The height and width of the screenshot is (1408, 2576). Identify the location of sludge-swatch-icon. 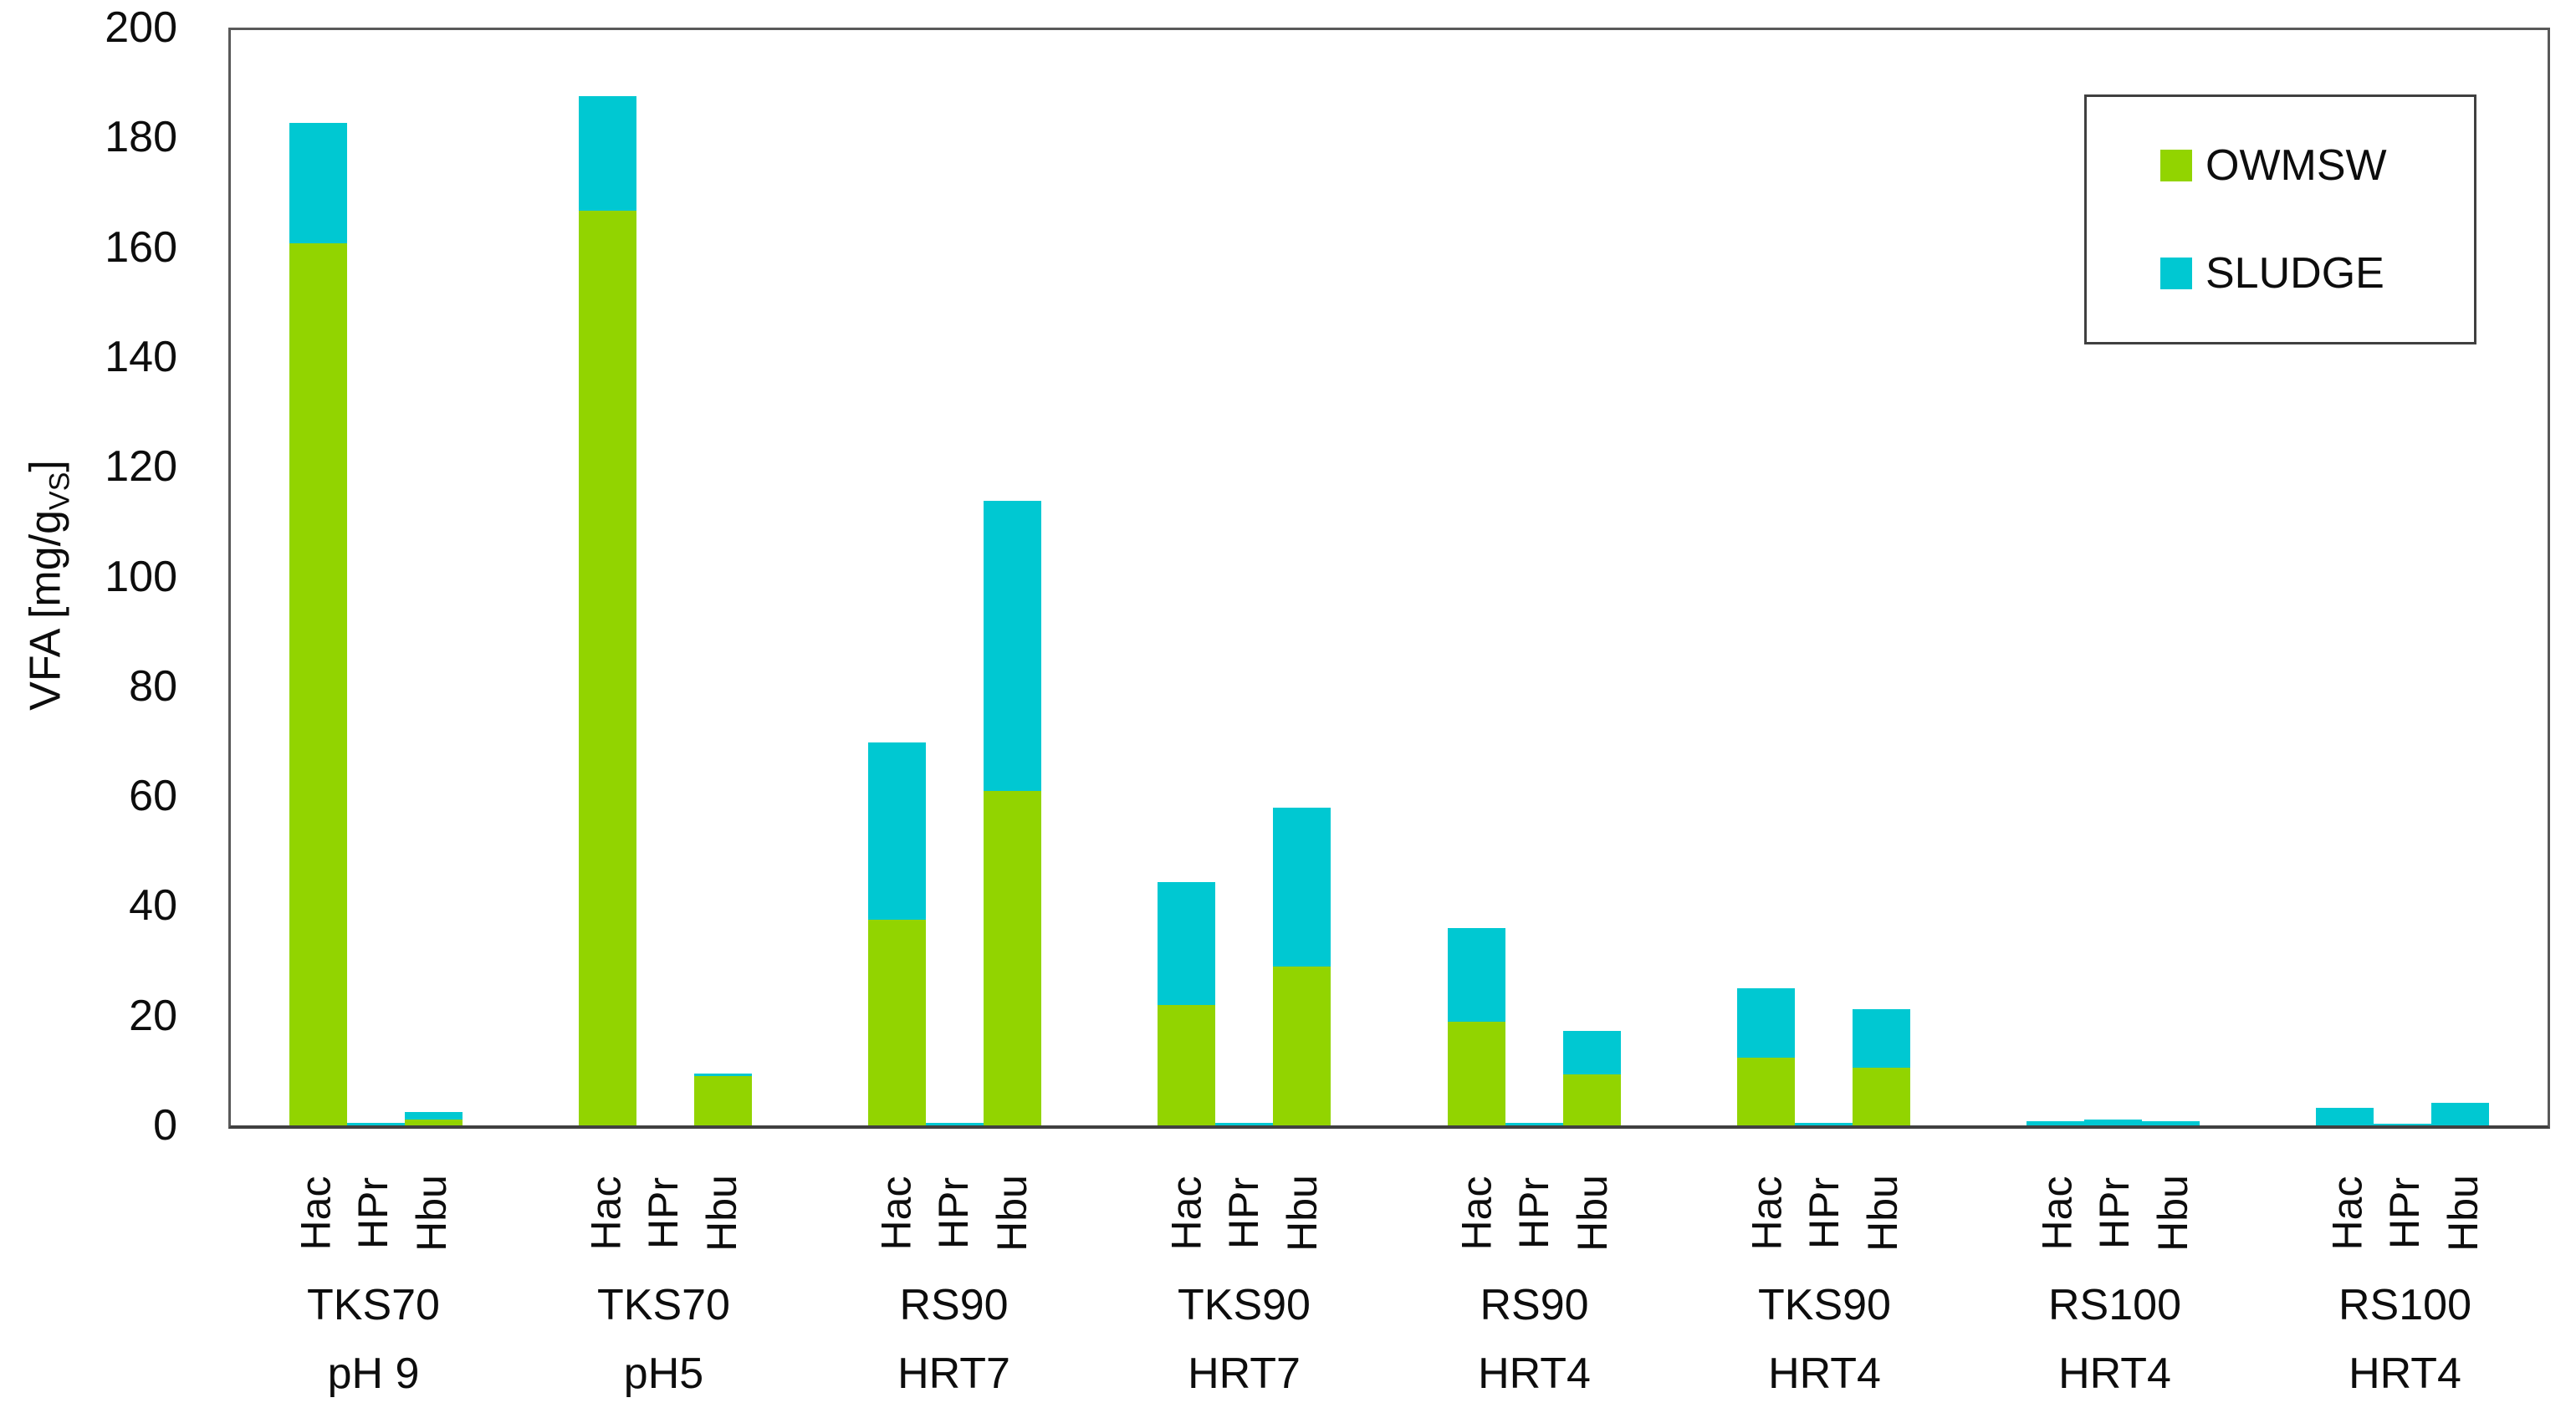
(2176, 273).